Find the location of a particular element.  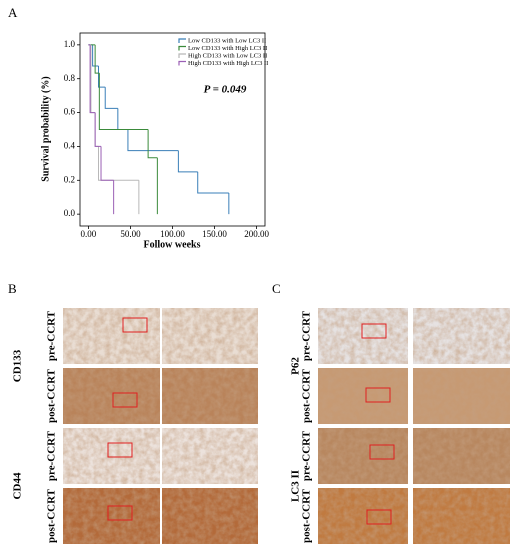

marker-label: P62 is located at coordinates (296, 366).